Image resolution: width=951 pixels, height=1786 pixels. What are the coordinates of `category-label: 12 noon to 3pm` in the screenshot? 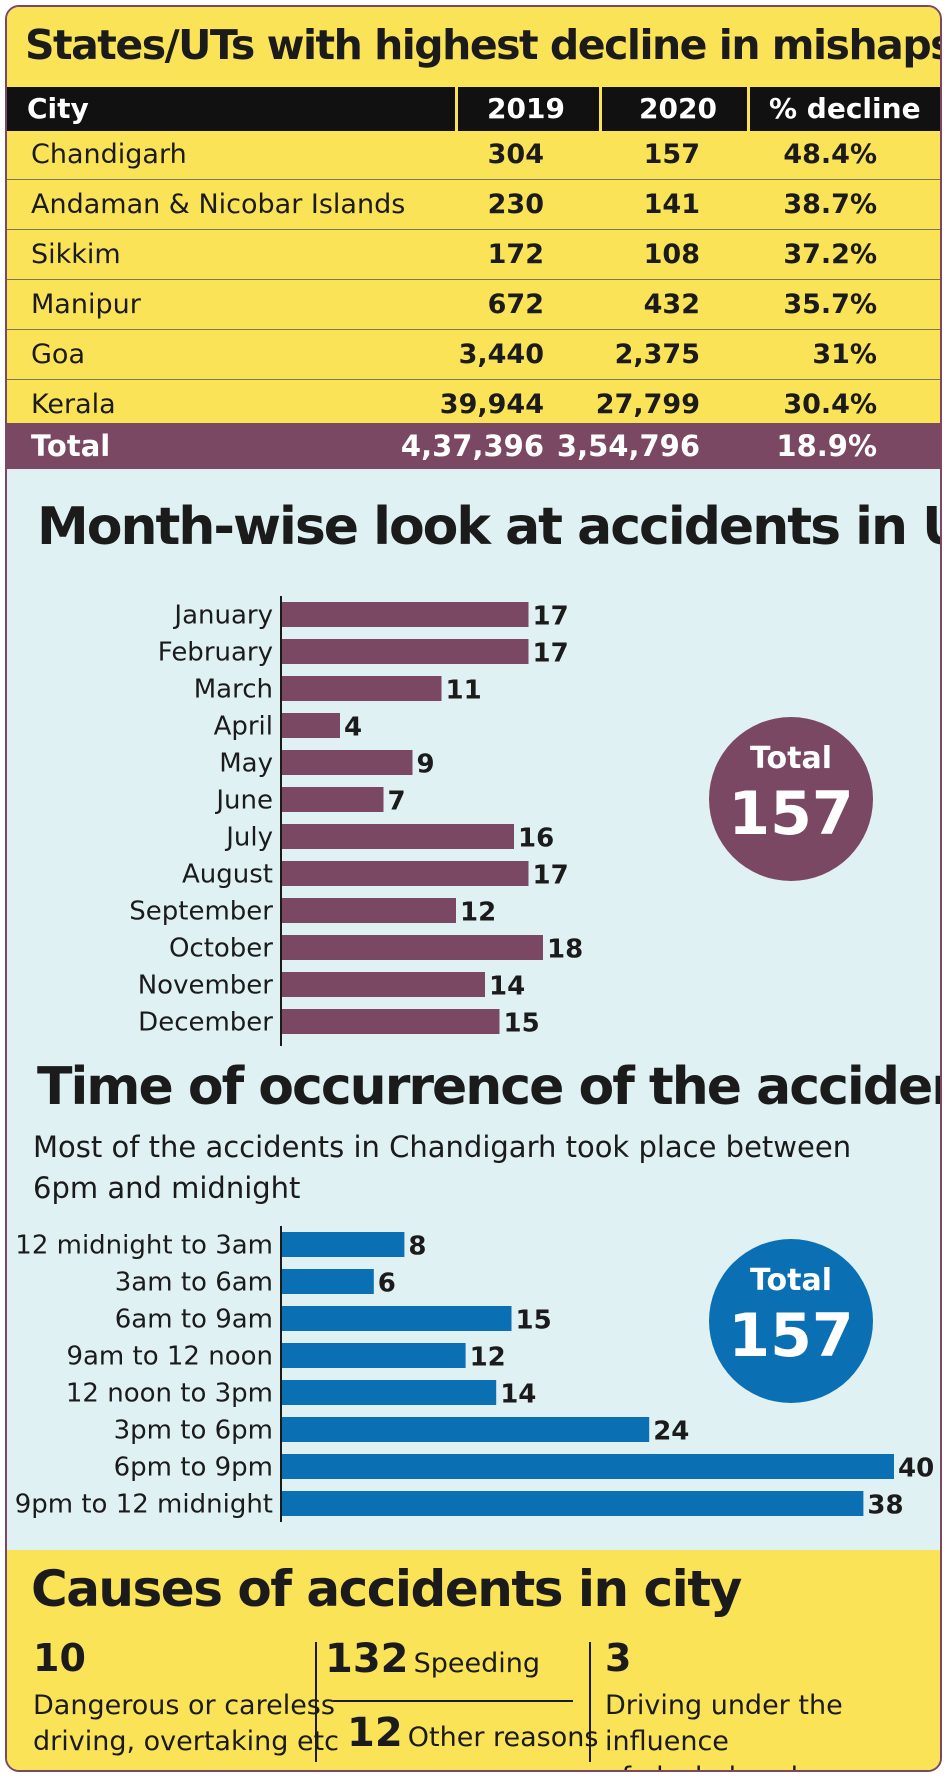 It's located at (169, 1394).